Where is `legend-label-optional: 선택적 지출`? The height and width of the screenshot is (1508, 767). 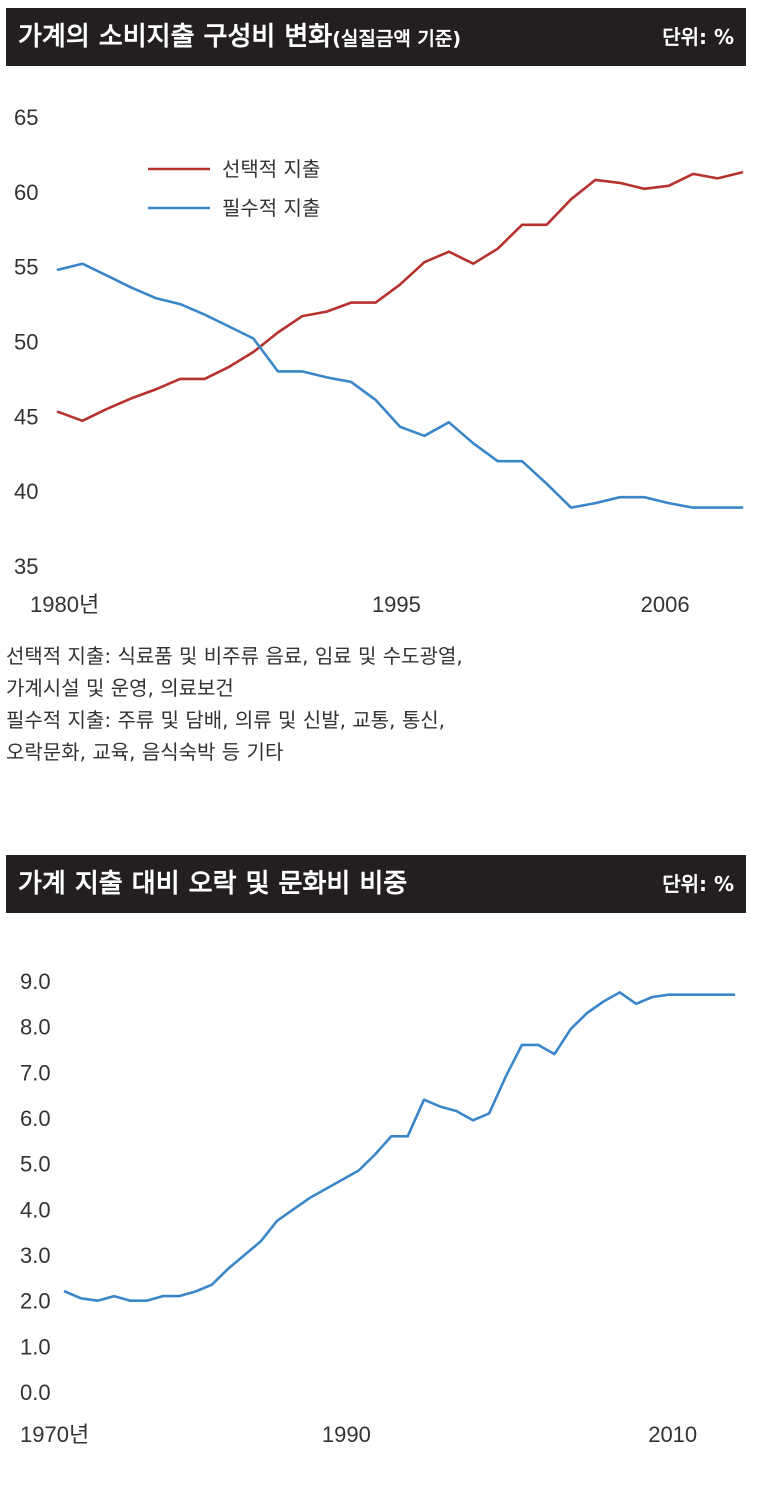 legend-label-optional: 선택적 지출 is located at coordinates (271, 169).